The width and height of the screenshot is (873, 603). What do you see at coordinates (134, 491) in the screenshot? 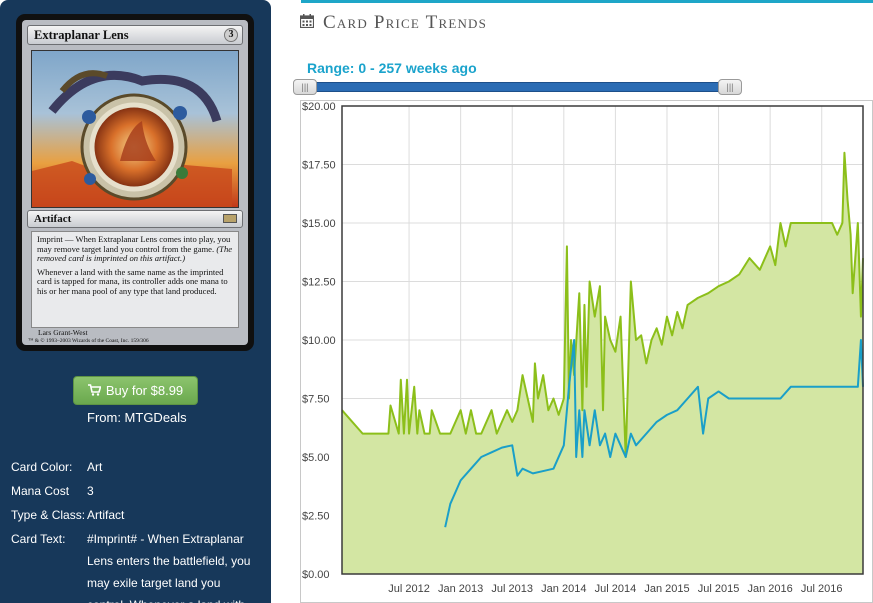
I see `detail-row-mana-cost: Mana Cost 3` at bounding box center [134, 491].